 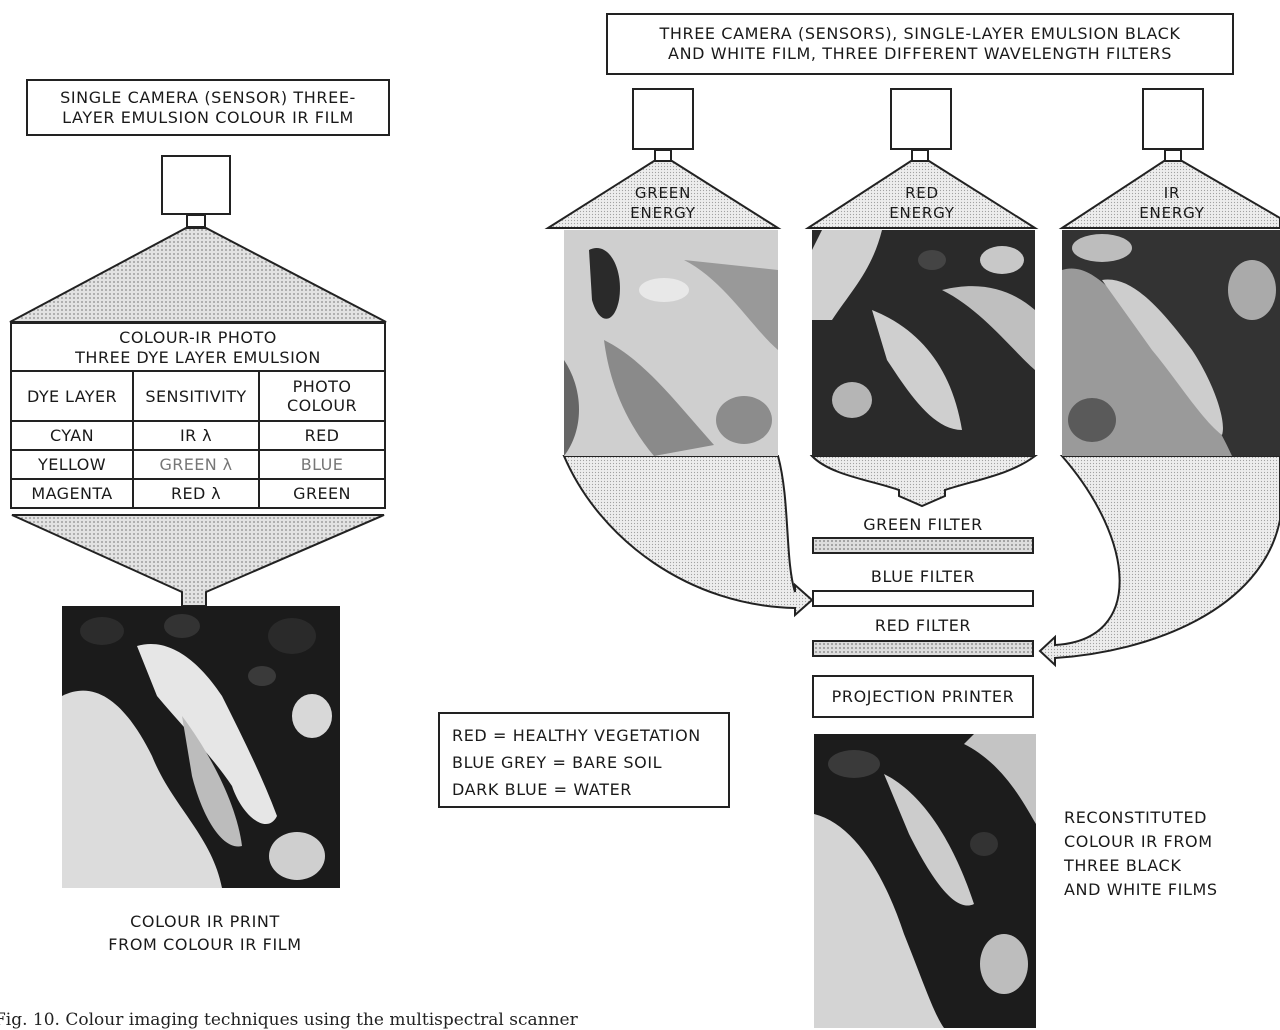 I want to click on dye-table-title-box: COLOUR-IR PHOTO THREE DYE LAYER EMULSION, so click(x=198, y=347).